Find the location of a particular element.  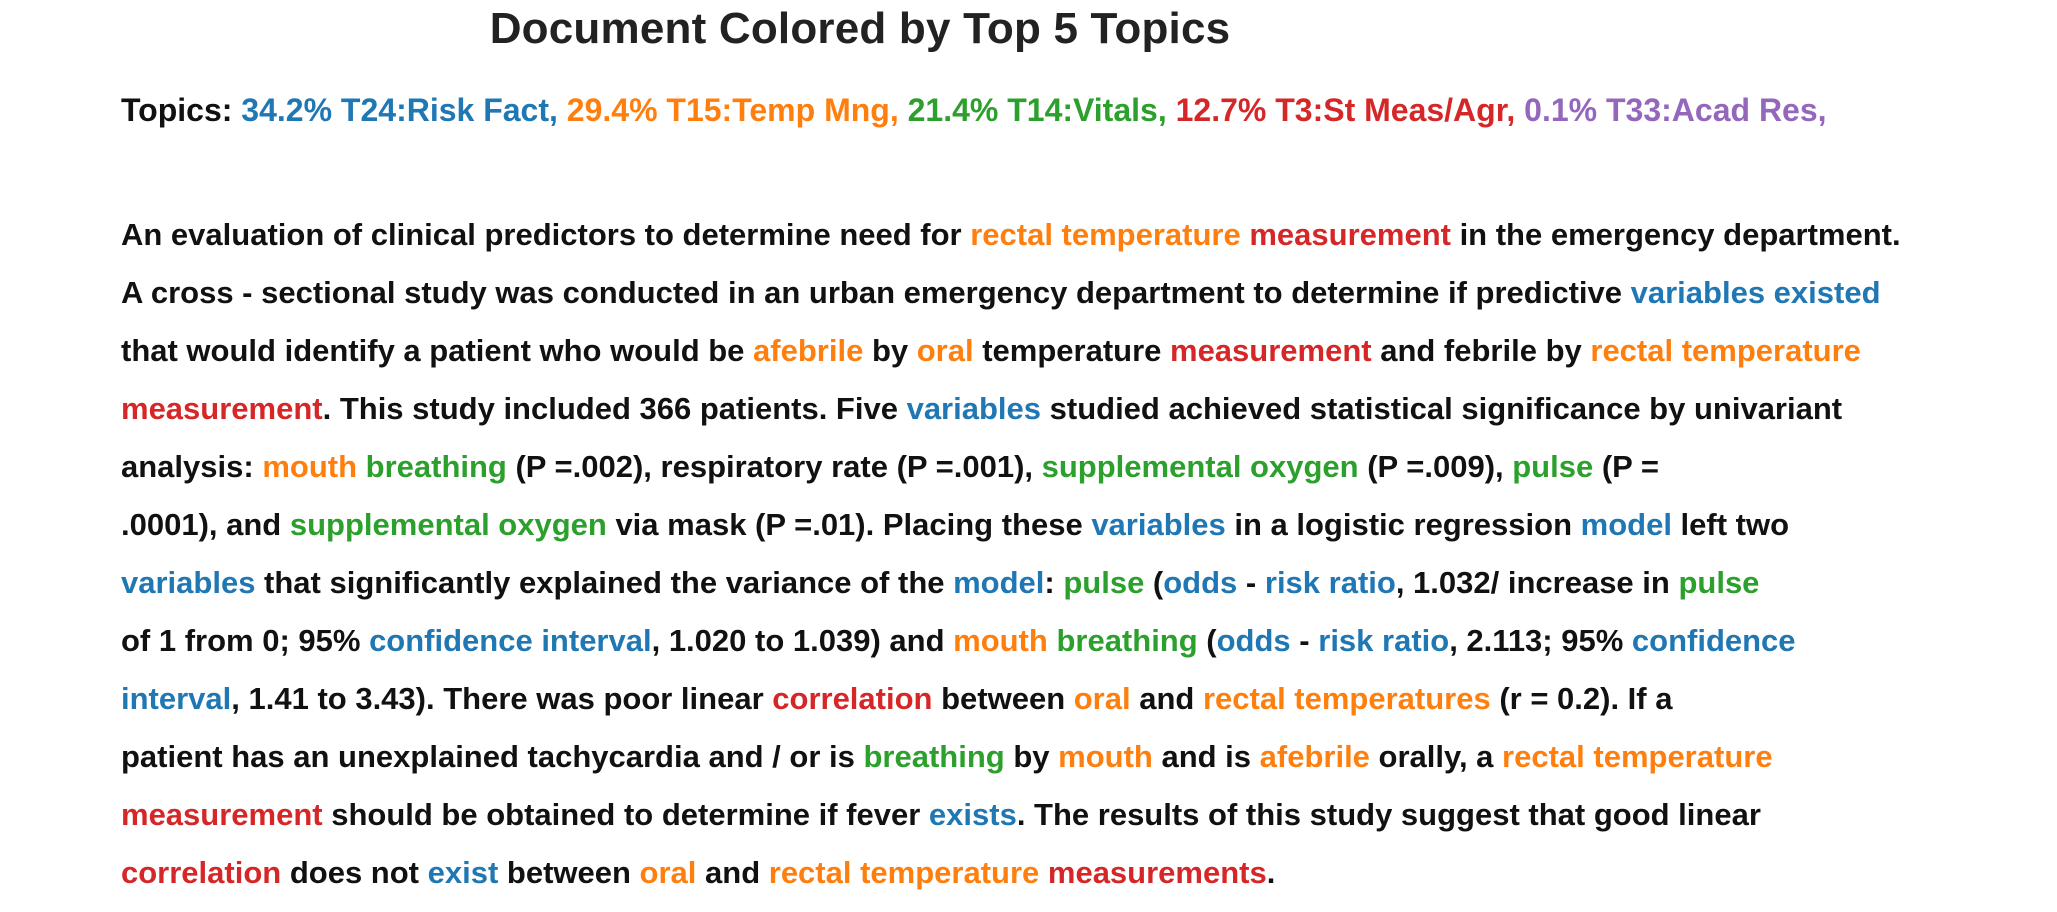

topic-entry-t3: 12.7% T3:St Meas/Agr, is located at coordinates (1345, 110).